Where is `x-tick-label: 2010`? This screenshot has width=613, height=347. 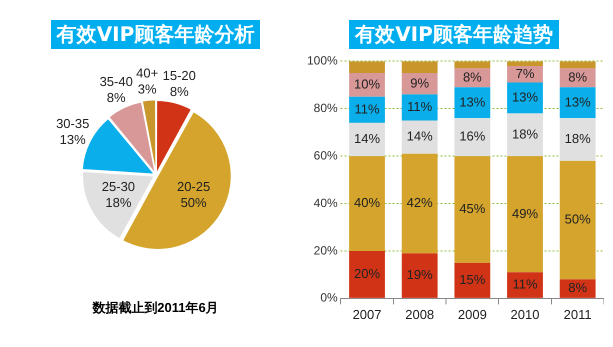 x-tick-label: 2010 is located at coordinates (525, 314).